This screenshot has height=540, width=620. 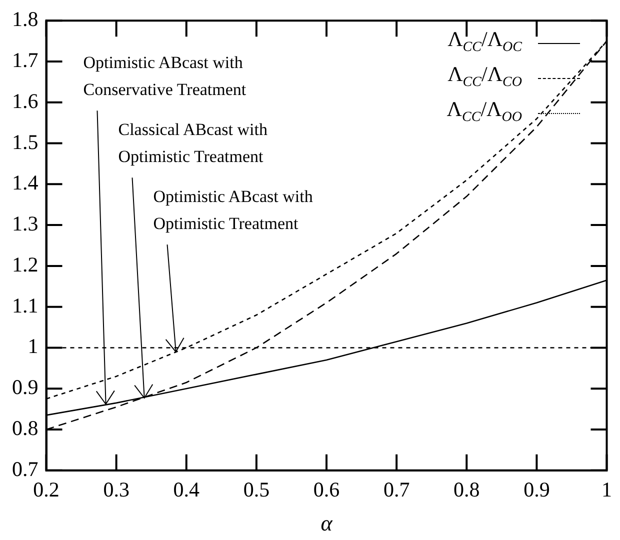 What do you see at coordinates (186, 490) in the screenshot?
I see `x-tick-label: 0.4` at bounding box center [186, 490].